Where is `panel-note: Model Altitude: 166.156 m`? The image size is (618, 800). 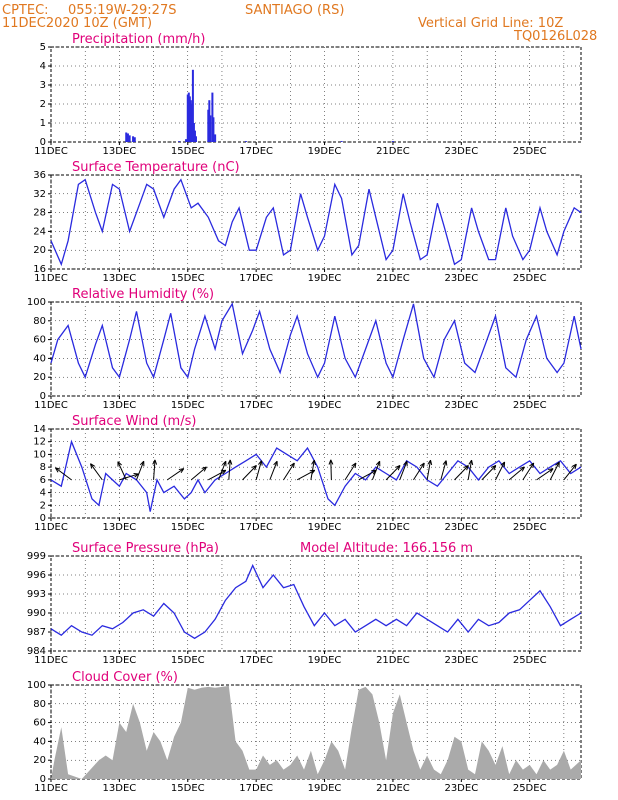
panel-note: Model Altitude: 166.156 m is located at coordinates (386, 548).